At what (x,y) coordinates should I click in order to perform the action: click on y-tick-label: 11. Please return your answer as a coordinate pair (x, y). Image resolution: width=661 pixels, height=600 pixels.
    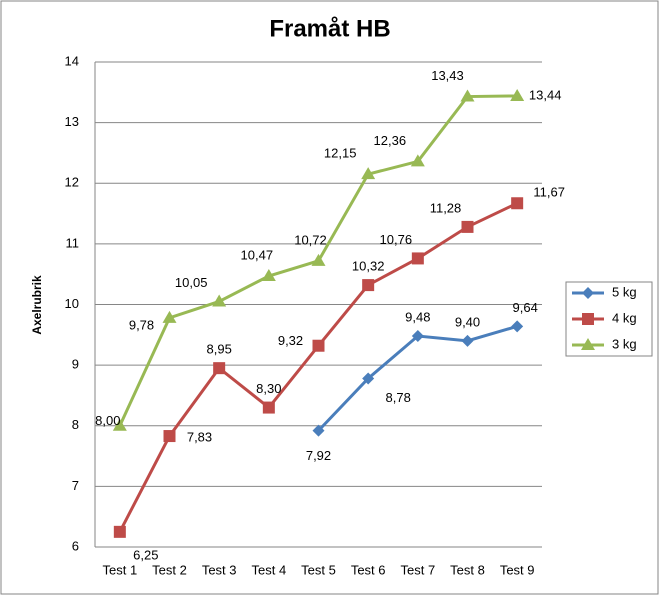
    Looking at the image, I should click on (73, 242).